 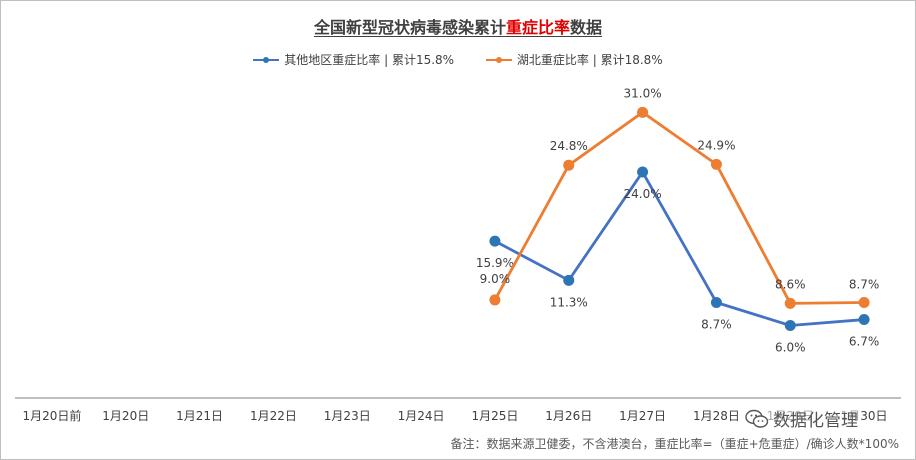 I want to click on x-tick-label: 1月20日前, so click(x=51, y=415).